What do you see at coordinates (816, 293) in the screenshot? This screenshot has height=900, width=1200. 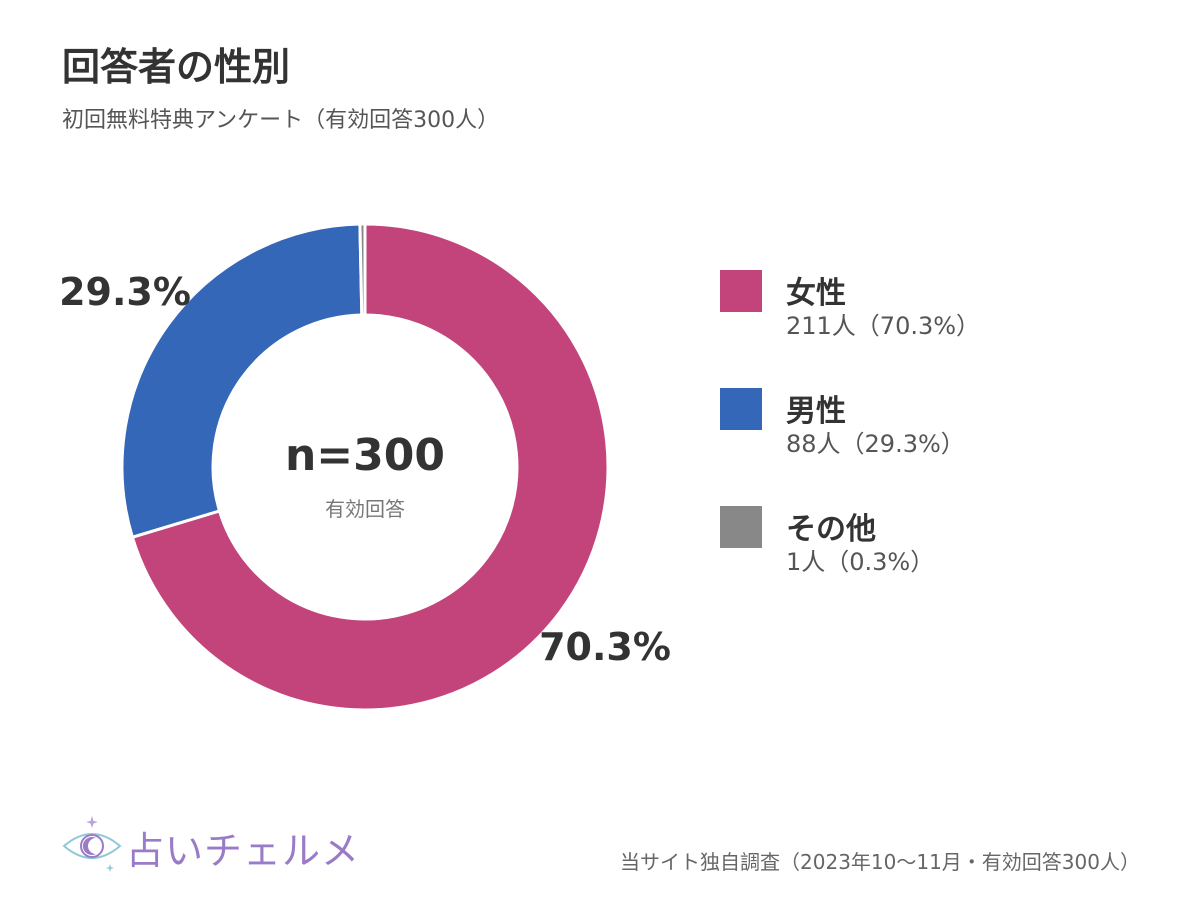 I see `legend-label-female: 女性` at bounding box center [816, 293].